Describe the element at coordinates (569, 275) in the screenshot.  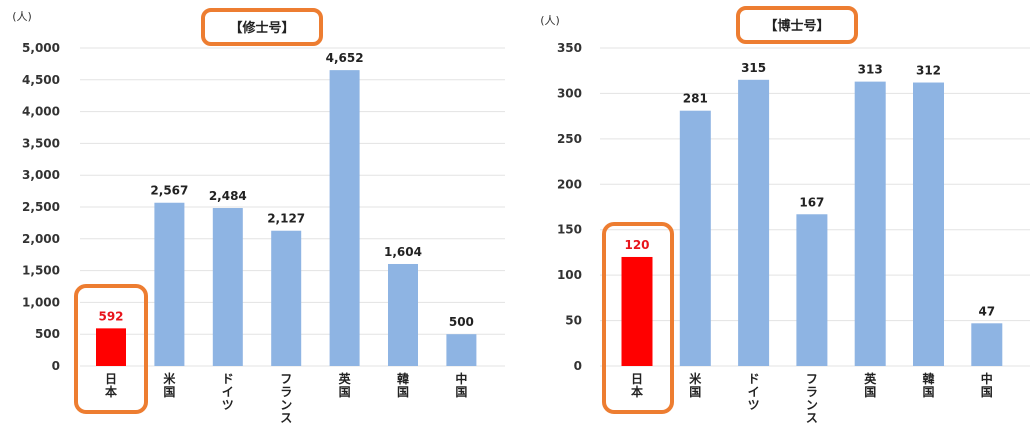
I see `chart2-y-tick-label: 100` at that location.